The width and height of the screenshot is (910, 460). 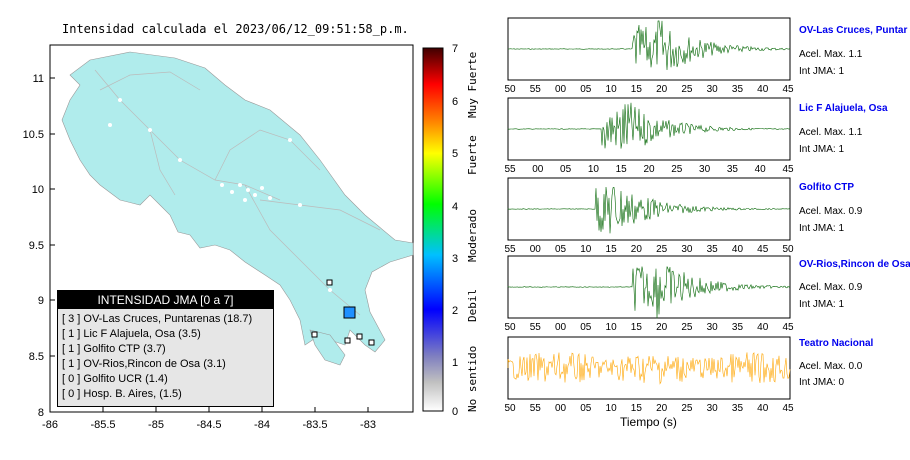 I want to click on cbar-label: Fuerte, so click(x=472, y=155).